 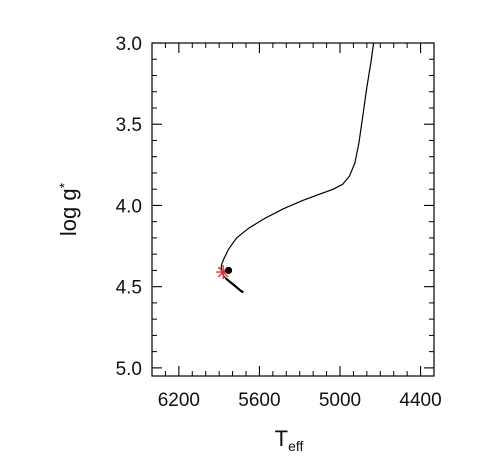 What do you see at coordinates (179, 400) in the screenshot?
I see `x-tick-label: 6200` at bounding box center [179, 400].